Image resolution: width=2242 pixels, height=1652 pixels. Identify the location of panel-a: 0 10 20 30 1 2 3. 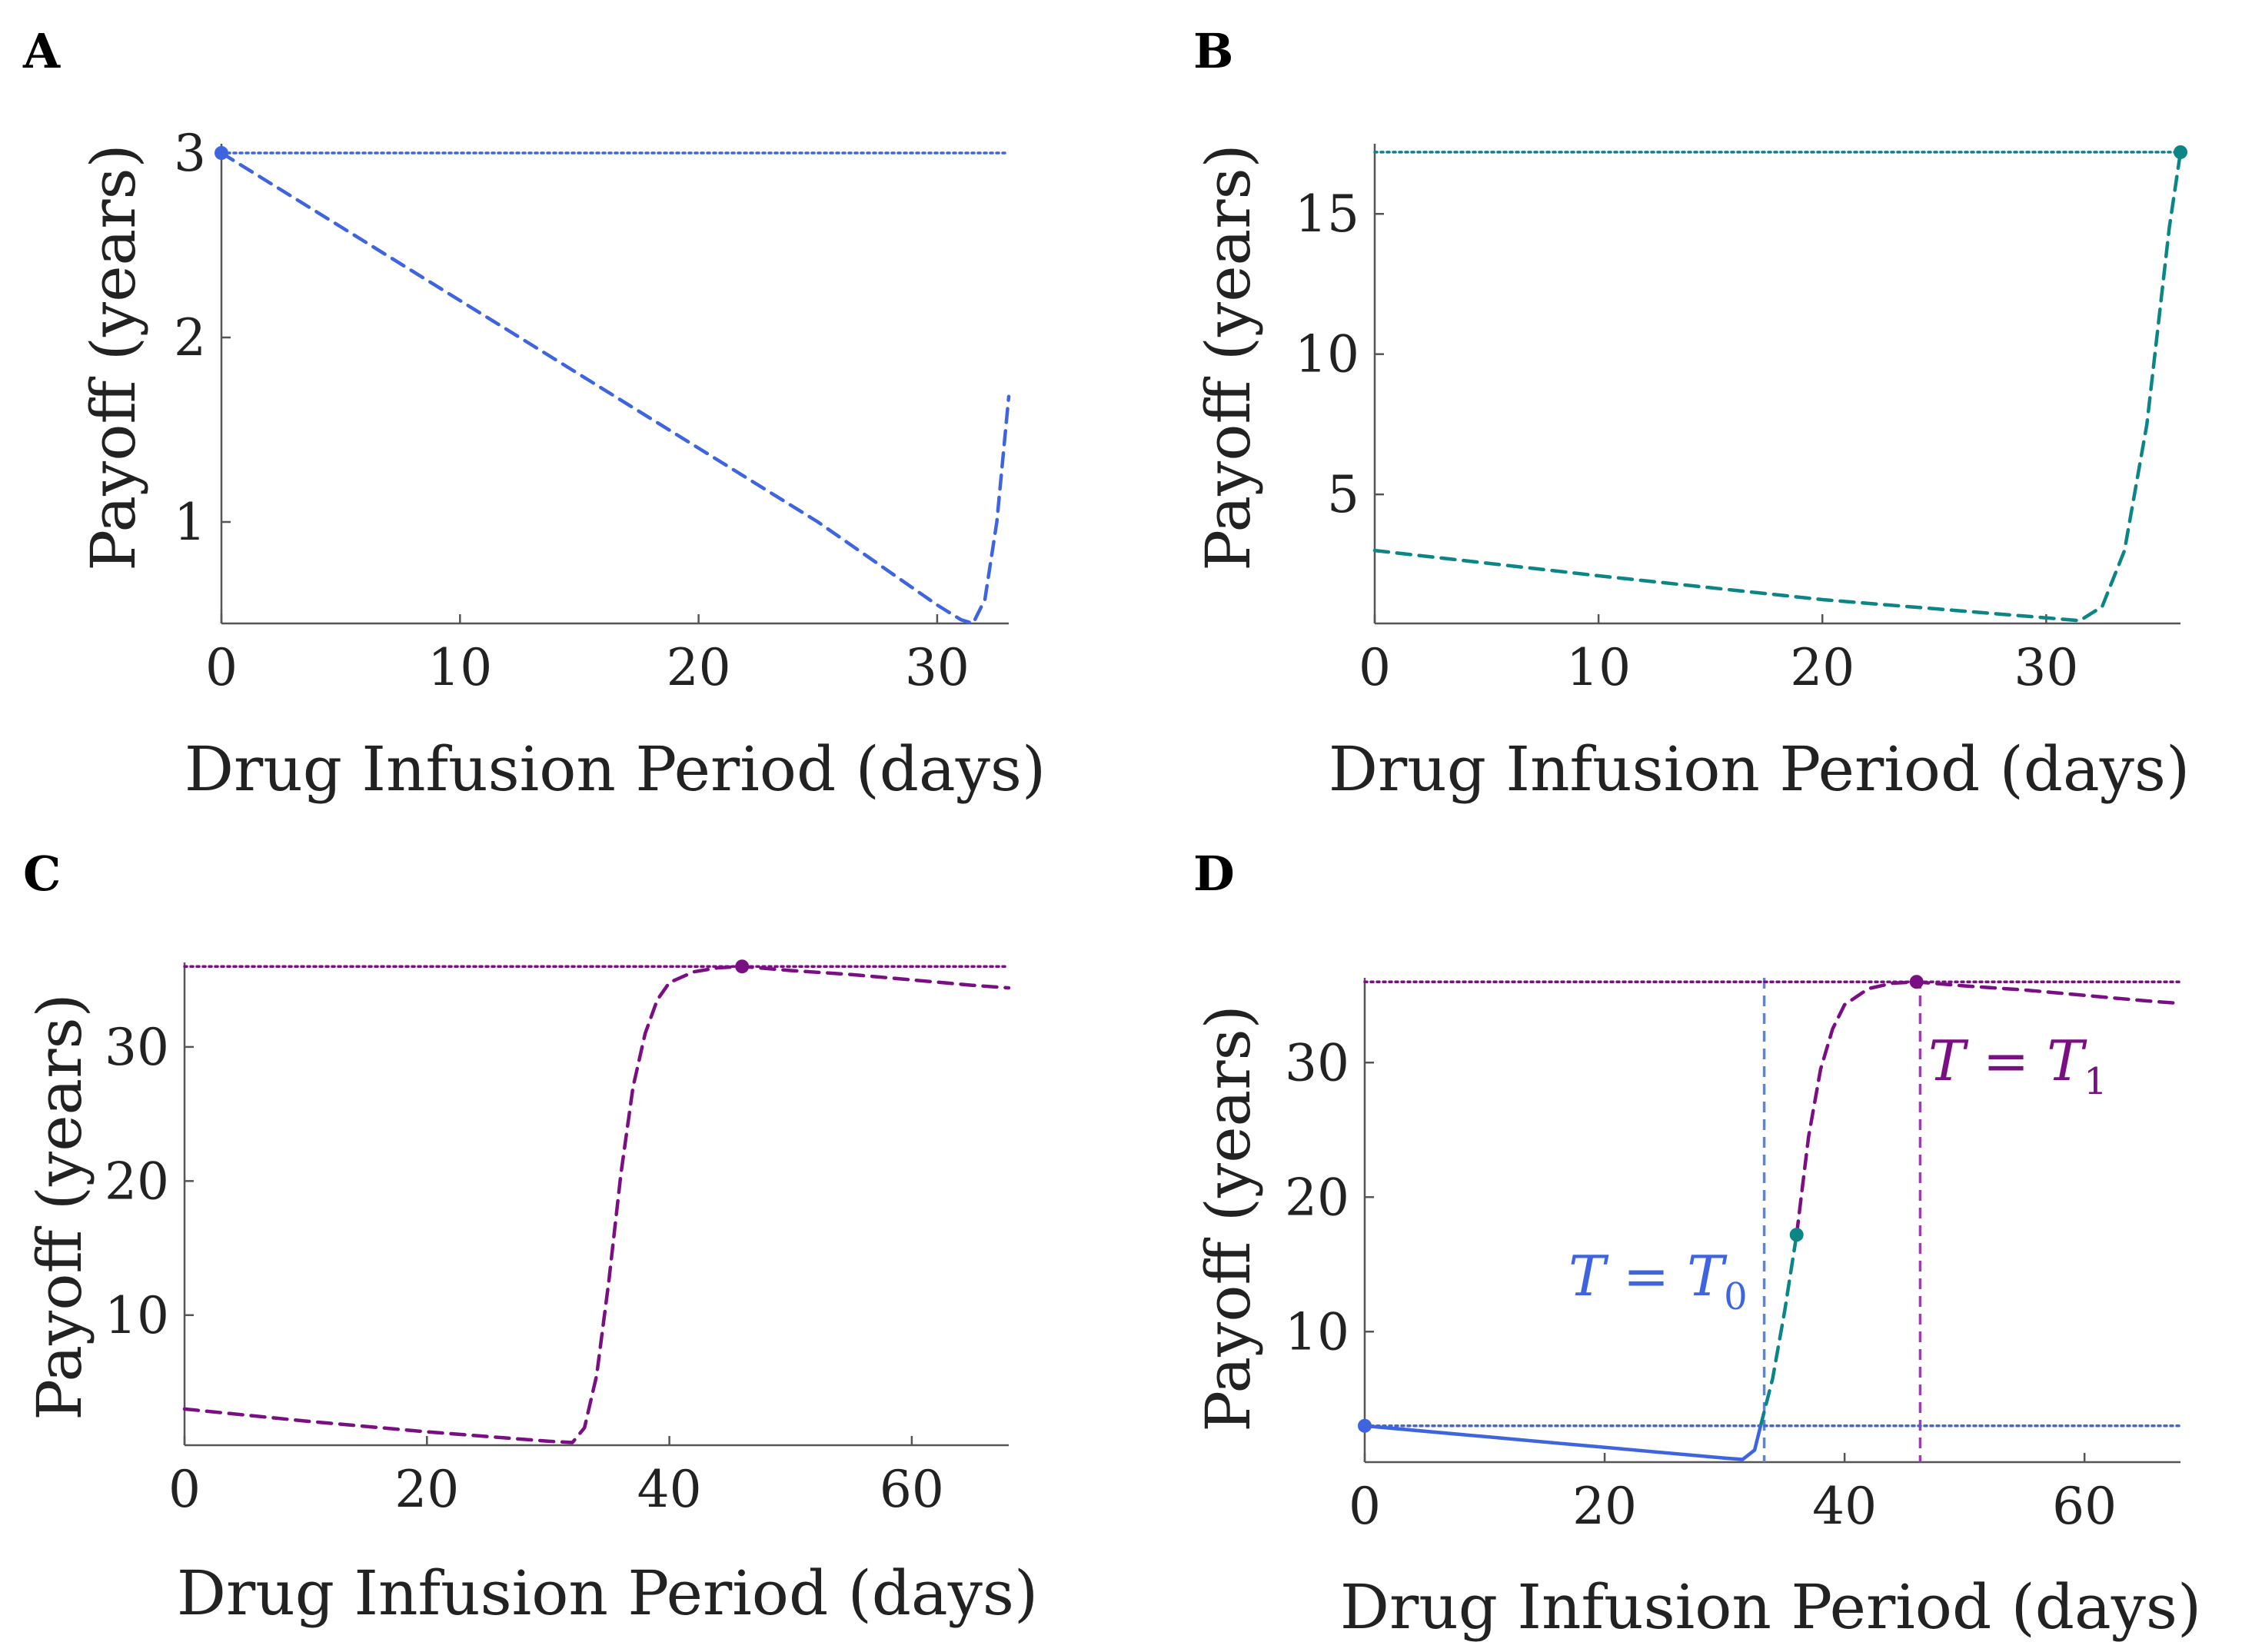
(592, 411).